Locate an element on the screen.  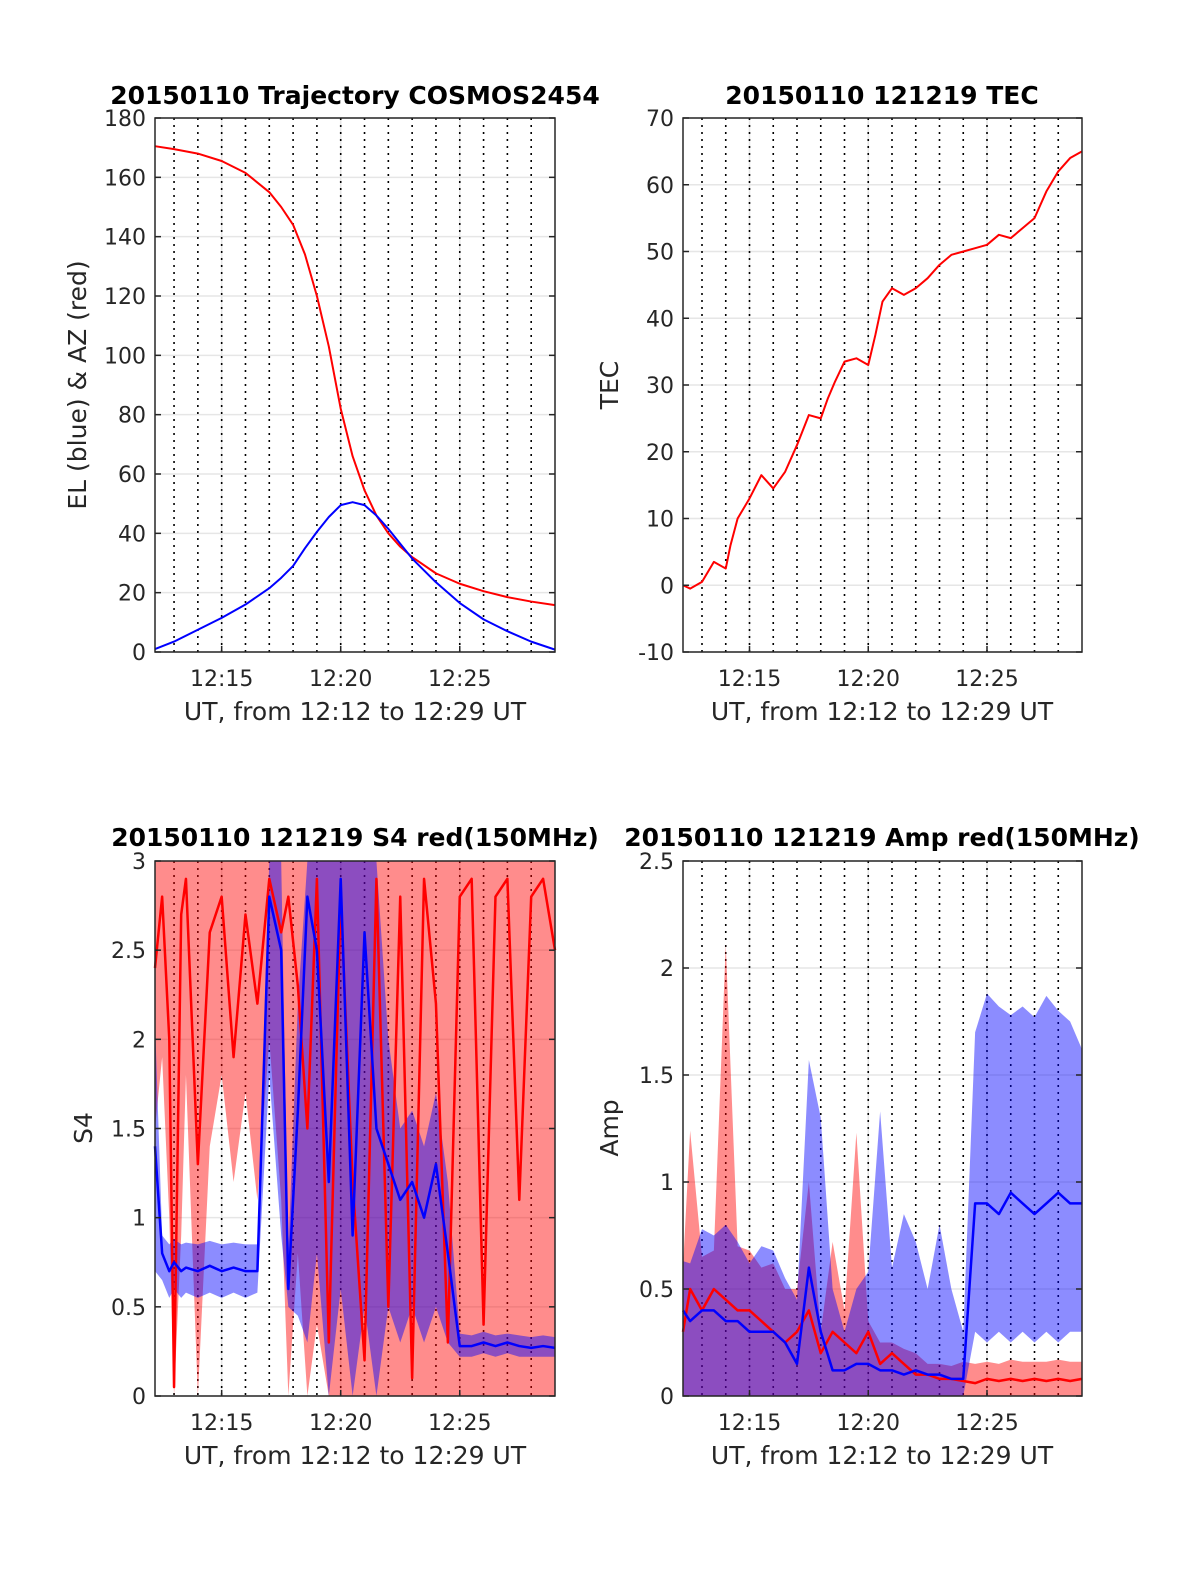
amp-x-tick-label: 12:15 is located at coordinates (749, 1423).